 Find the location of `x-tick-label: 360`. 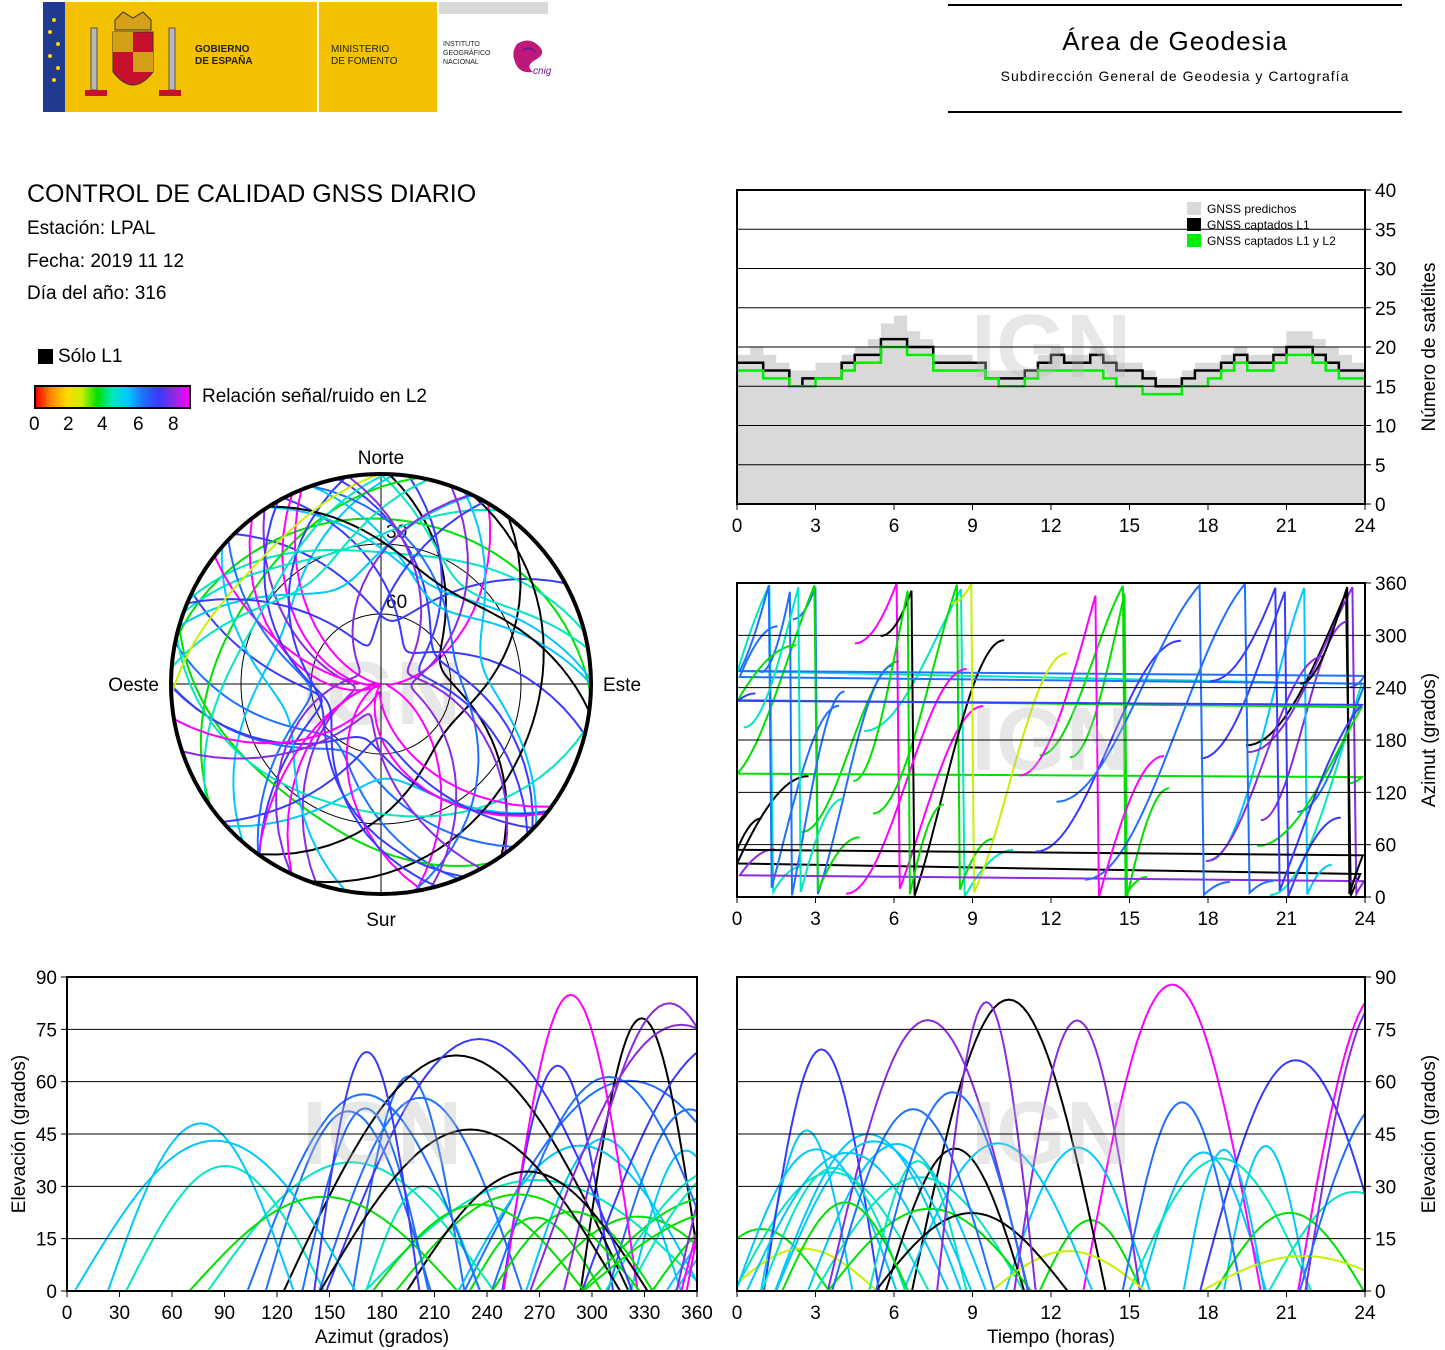

x-tick-label: 360 is located at coordinates (697, 1313).